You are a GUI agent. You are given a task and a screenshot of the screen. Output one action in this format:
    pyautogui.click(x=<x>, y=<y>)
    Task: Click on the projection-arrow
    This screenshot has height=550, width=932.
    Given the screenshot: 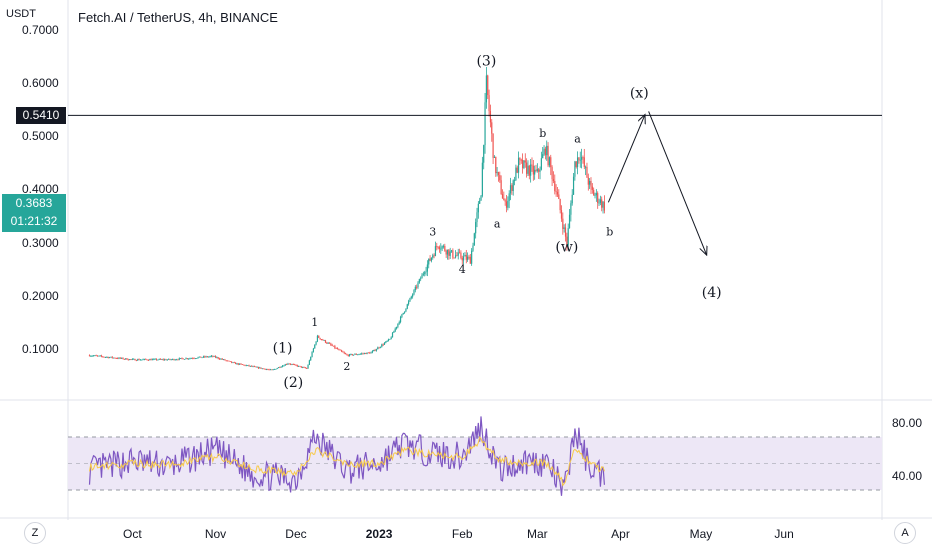 What is the action you would take?
    pyautogui.click(x=677, y=182)
    